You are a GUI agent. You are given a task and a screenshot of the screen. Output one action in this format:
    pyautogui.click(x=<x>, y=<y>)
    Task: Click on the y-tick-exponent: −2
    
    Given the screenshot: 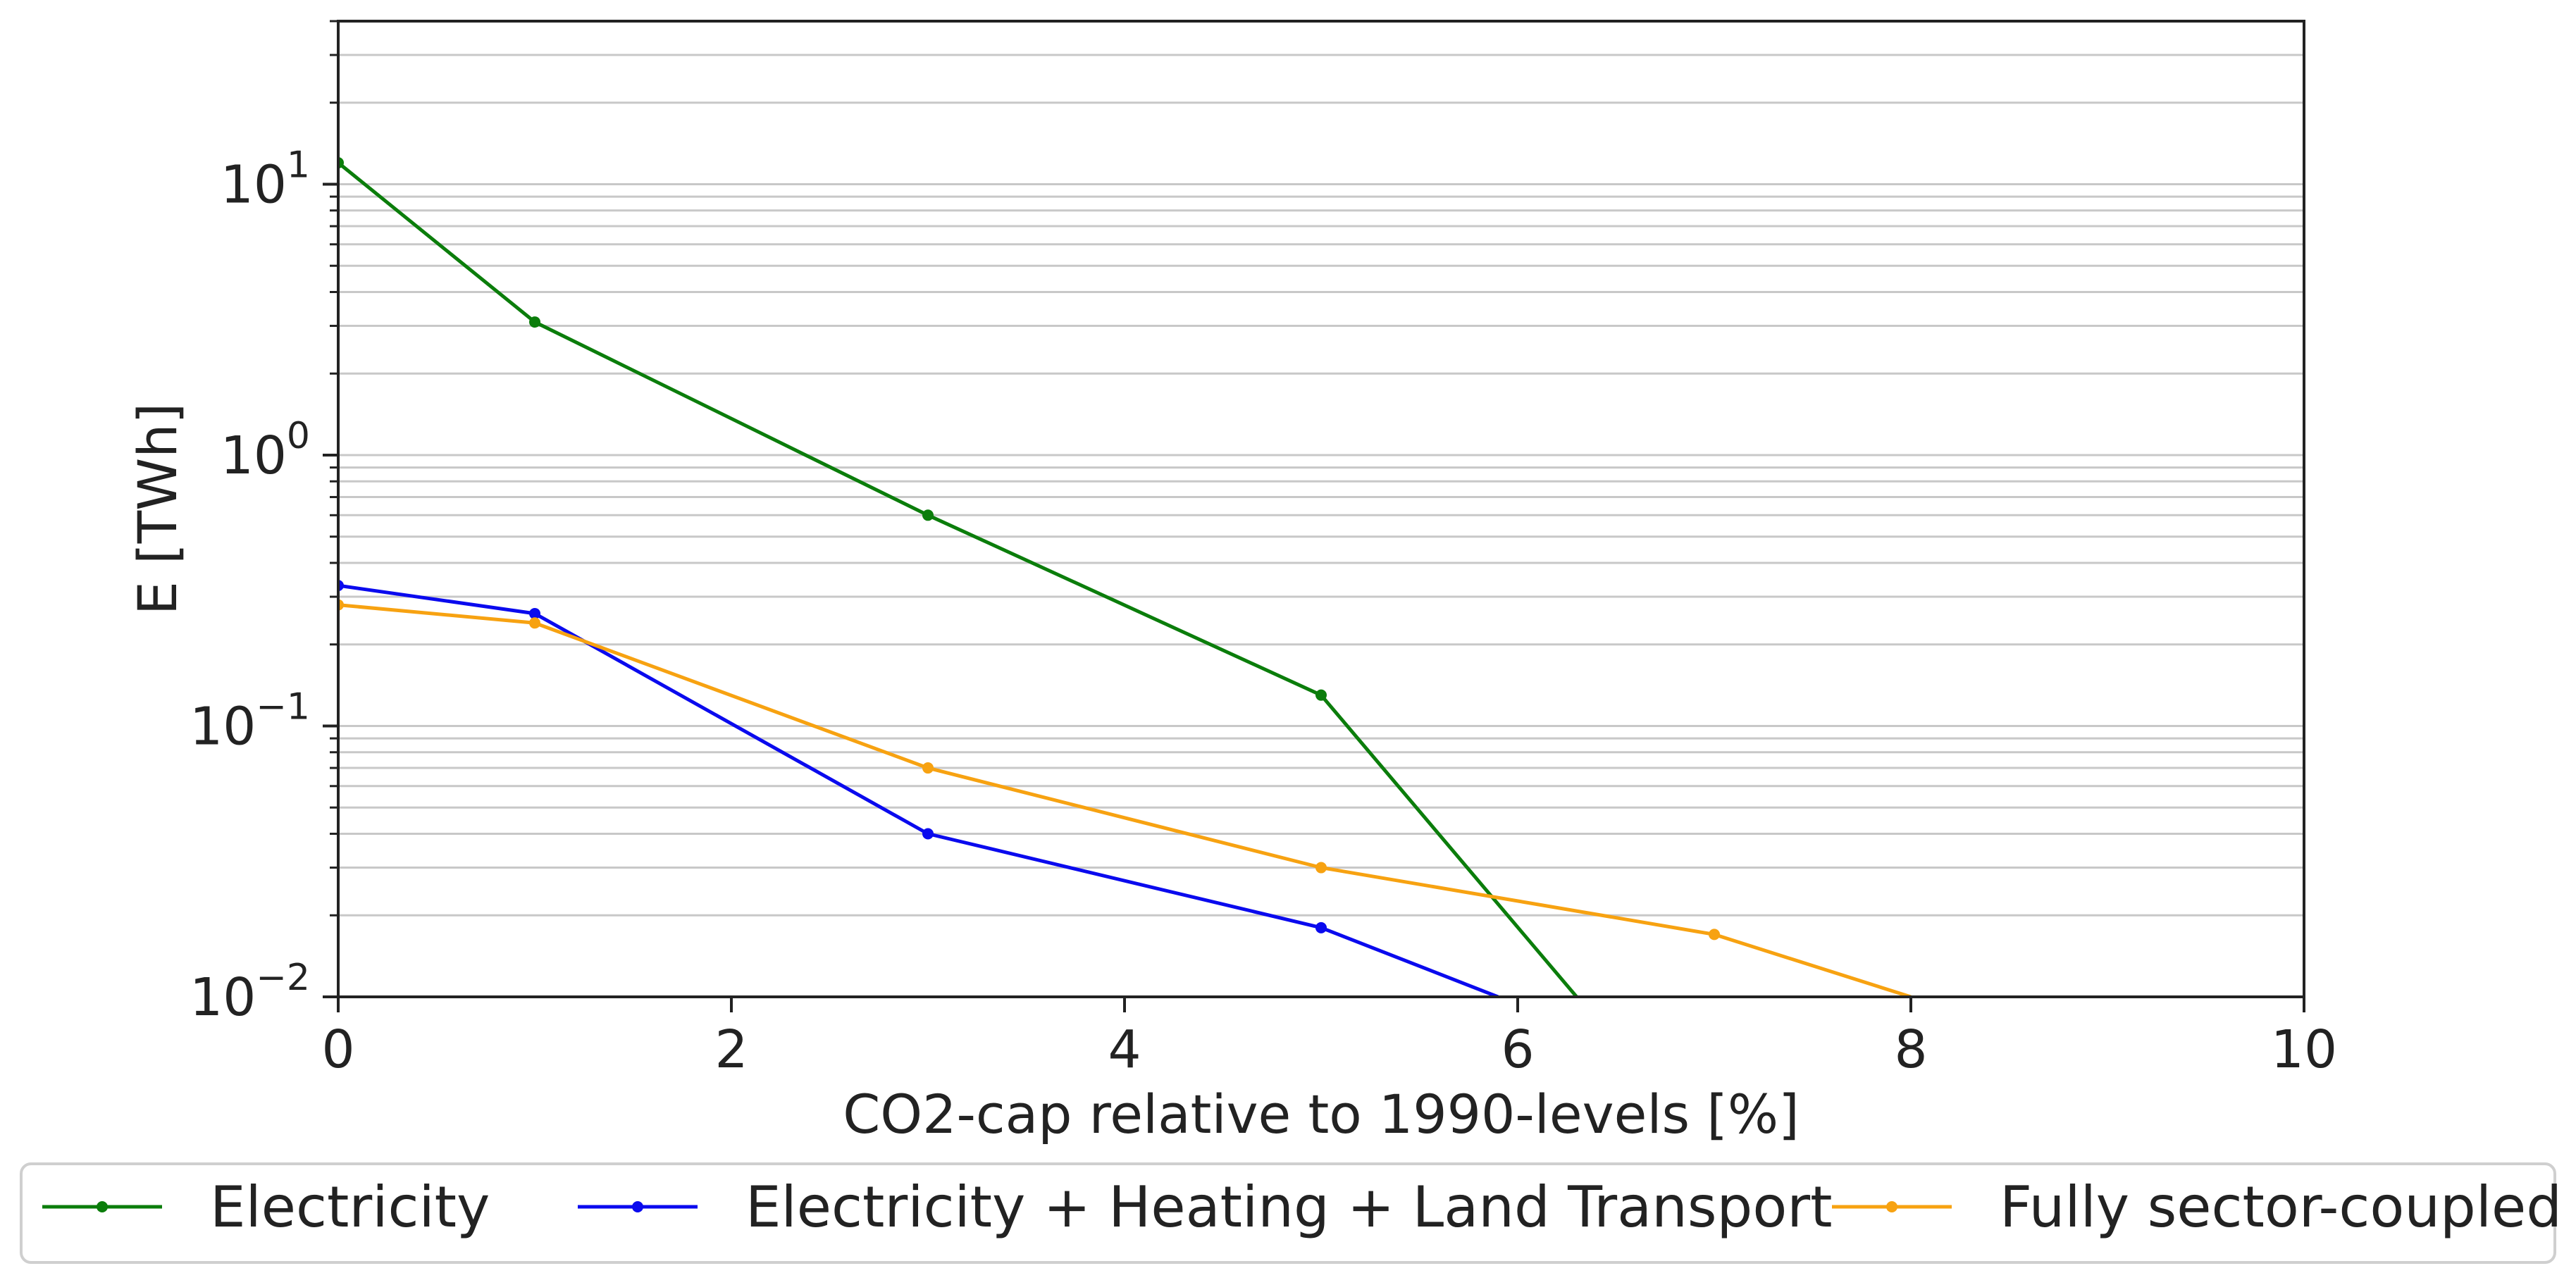 What is the action you would take?
    pyautogui.click(x=283, y=978)
    